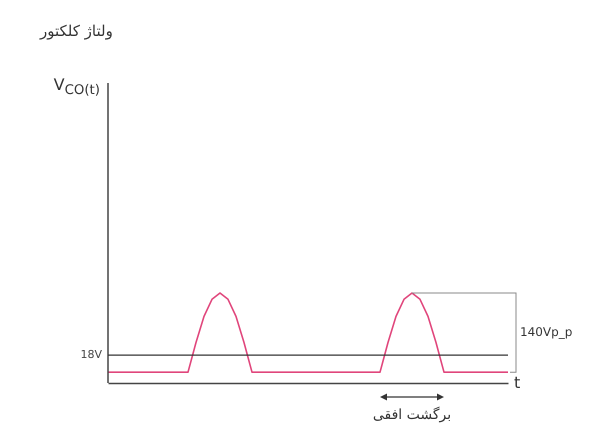 This screenshot has width=590, height=444. Describe the element at coordinates (91, 355) in the screenshot. I see `ref-line-label: 18V` at that location.